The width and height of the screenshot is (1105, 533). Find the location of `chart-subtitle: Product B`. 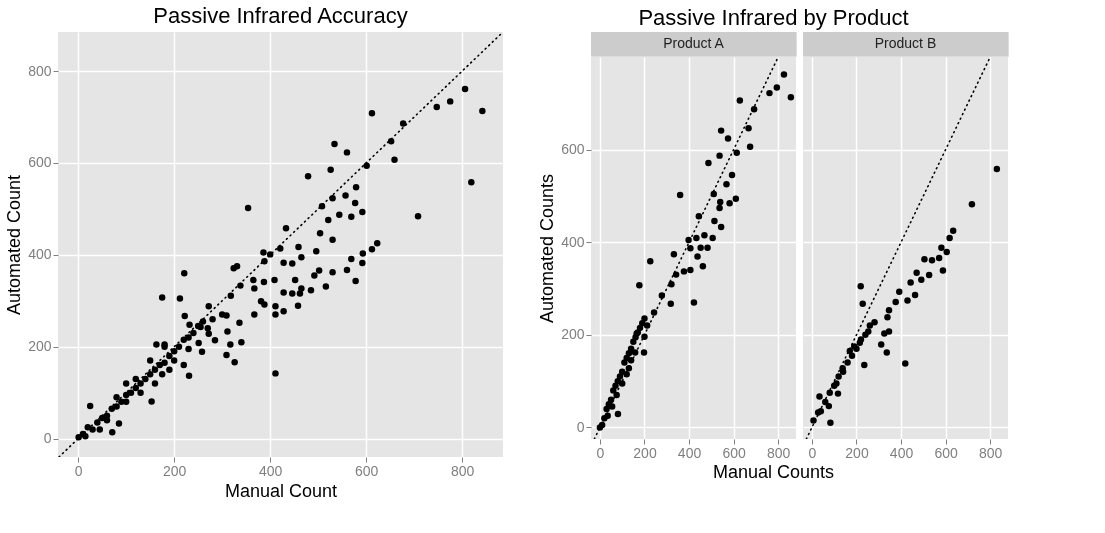

chart-subtitle: Product B is located at coordinates (905, 43).